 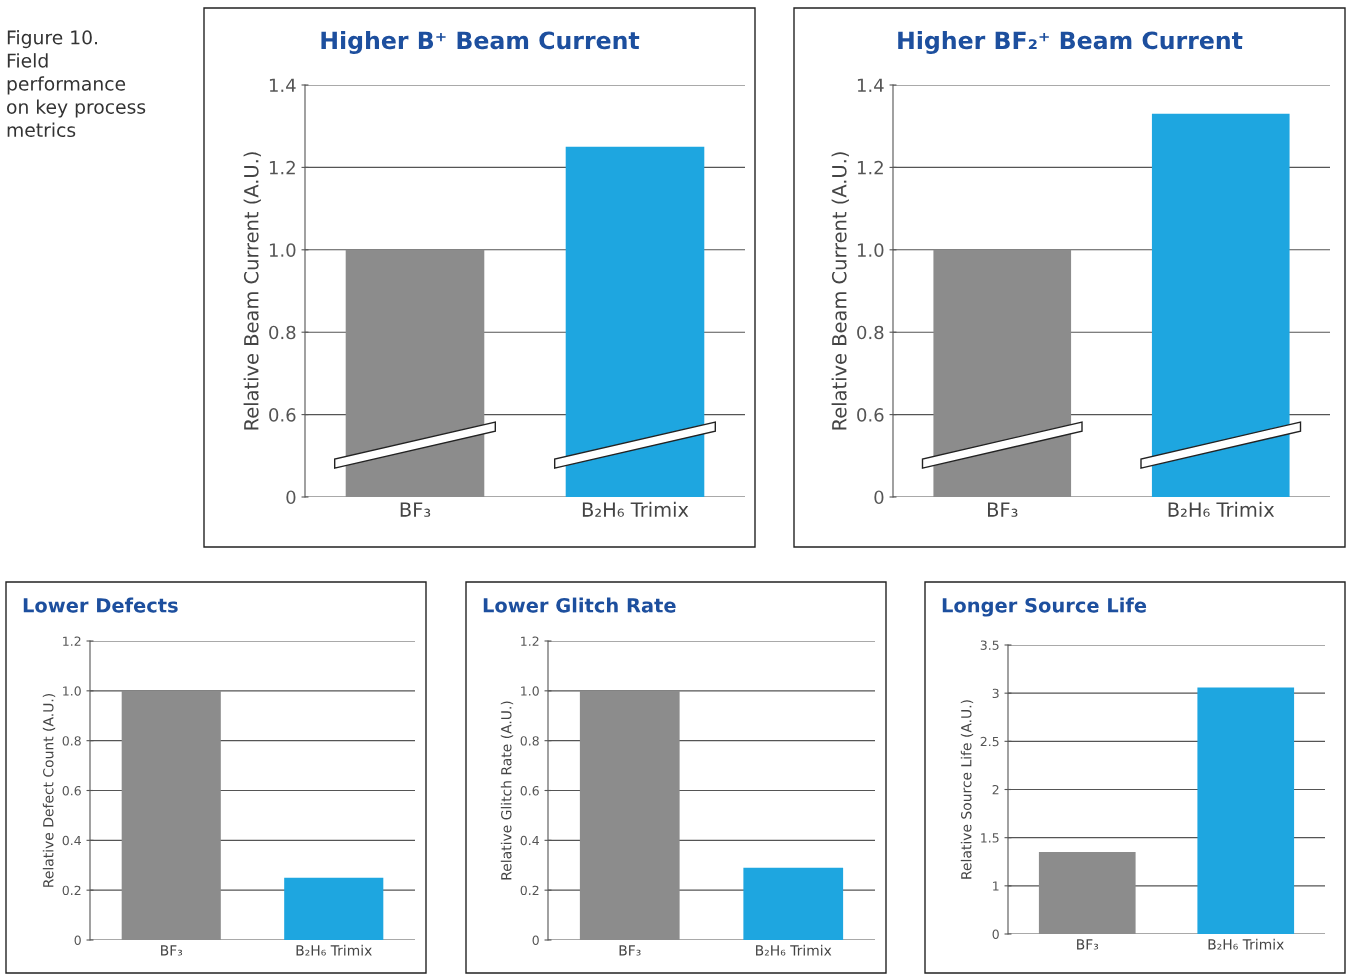 What do you see at coordinates (989, 741) in the screenshot?
I see `y-tick-label: 2.5` at bounding box center [989, 741].